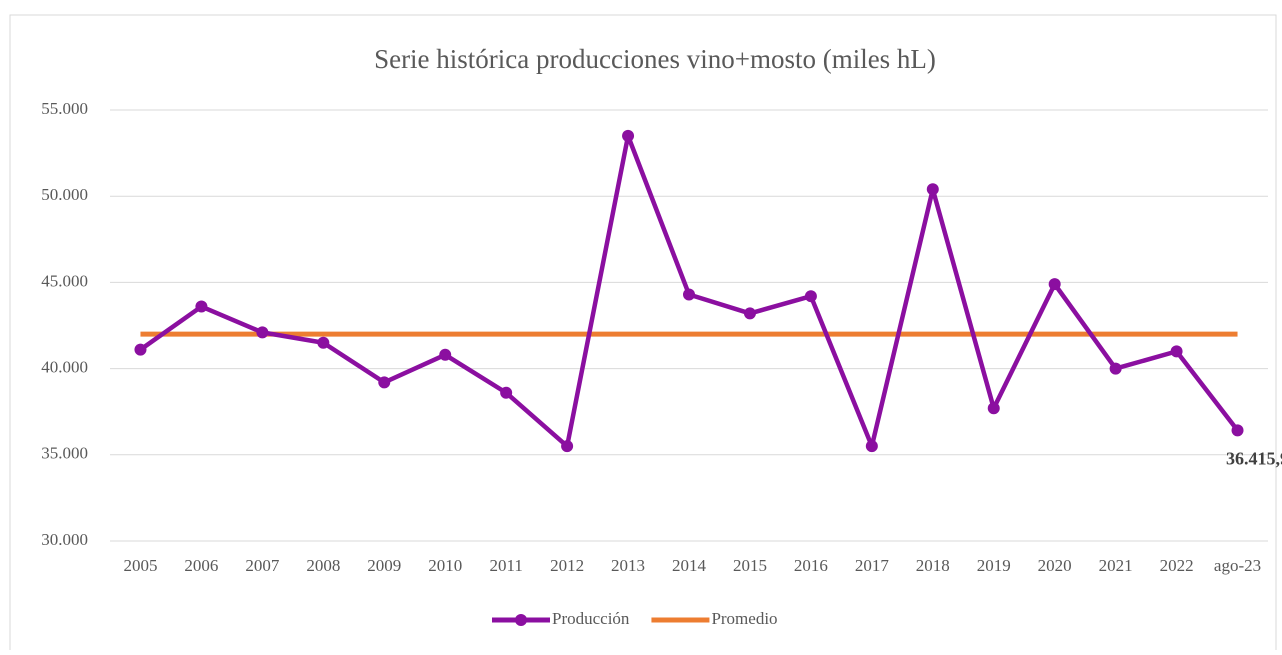 The width and height of the screenshot is (1282, 655). What do you see at coordinates (933, 565) in the screenshot?
I see `x-tick-label: 2018` at bounding box center [933, 565].